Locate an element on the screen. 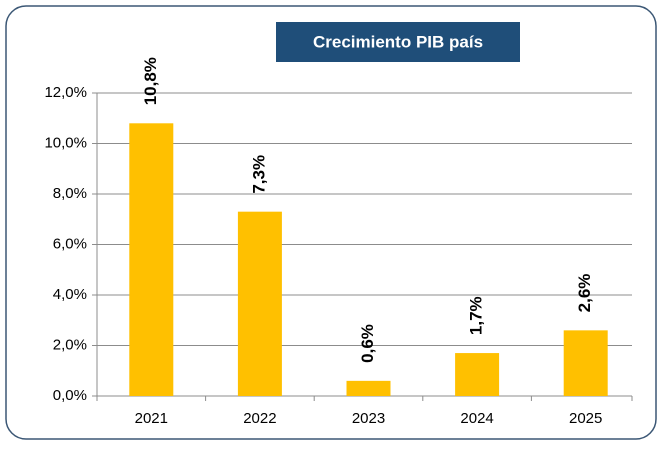  y-tick-label: 12,0% is located at coordinates (65, 92).